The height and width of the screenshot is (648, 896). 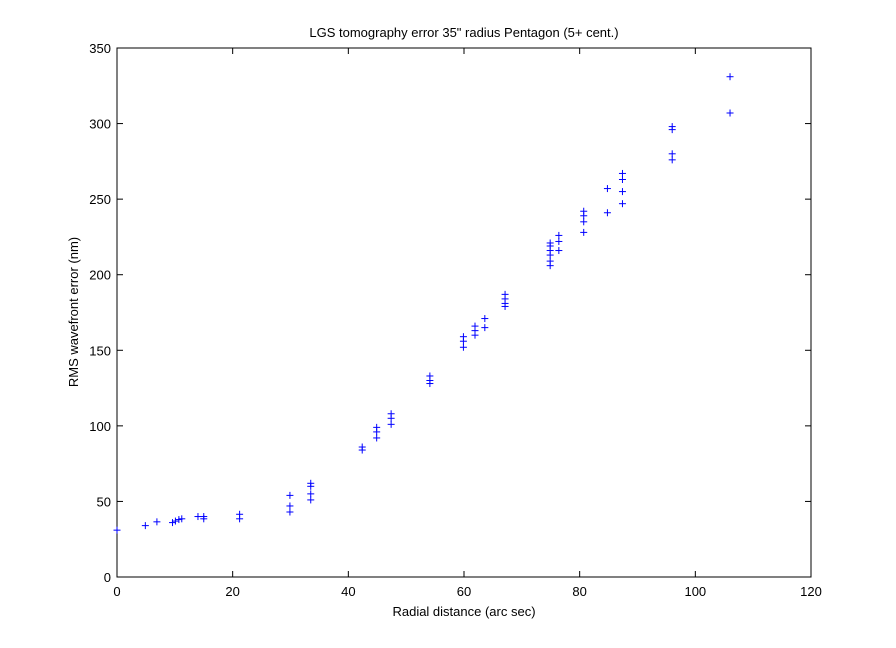 What do you see at coordinates (73, 312) in the screenshot?
I see `y-axis-label: RMS wavefront error (nm)` at bounding box center [73, 312].